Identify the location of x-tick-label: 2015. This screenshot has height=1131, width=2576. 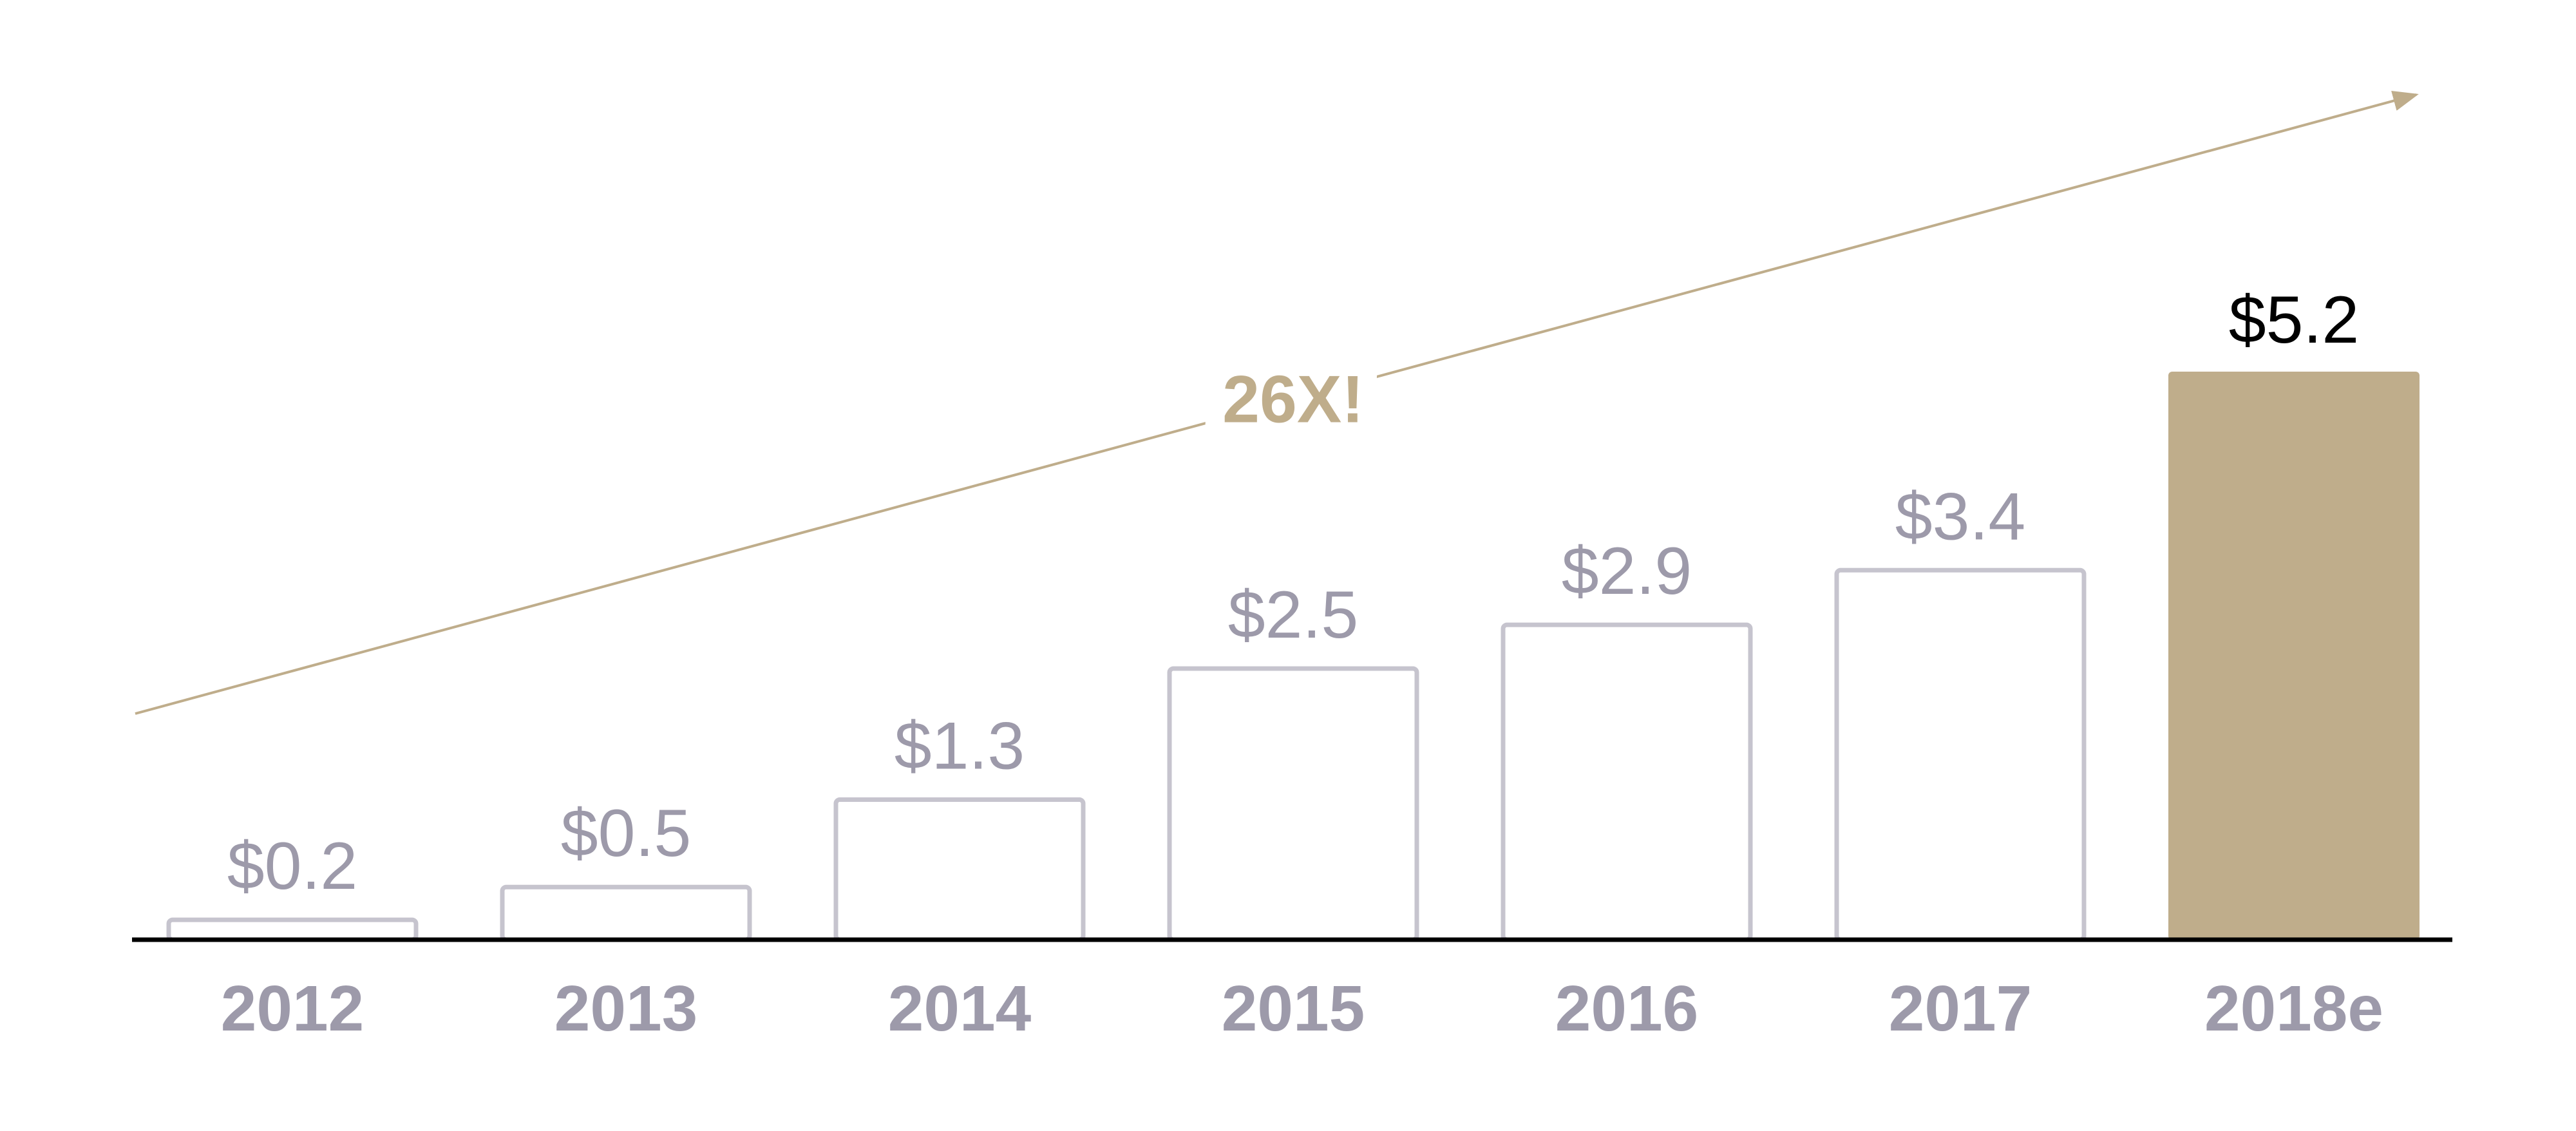
(1293, 1009).